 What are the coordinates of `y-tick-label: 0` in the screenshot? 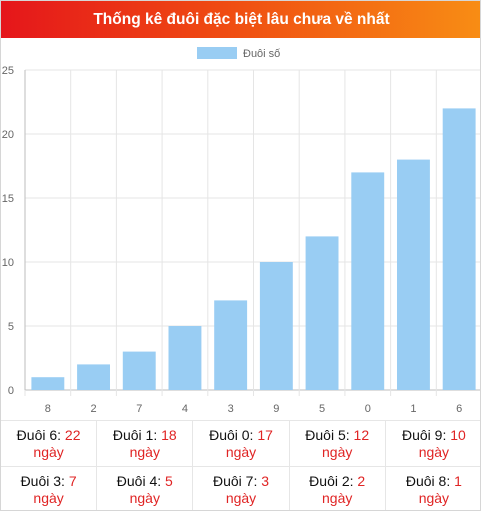 It's located at (11, 391).